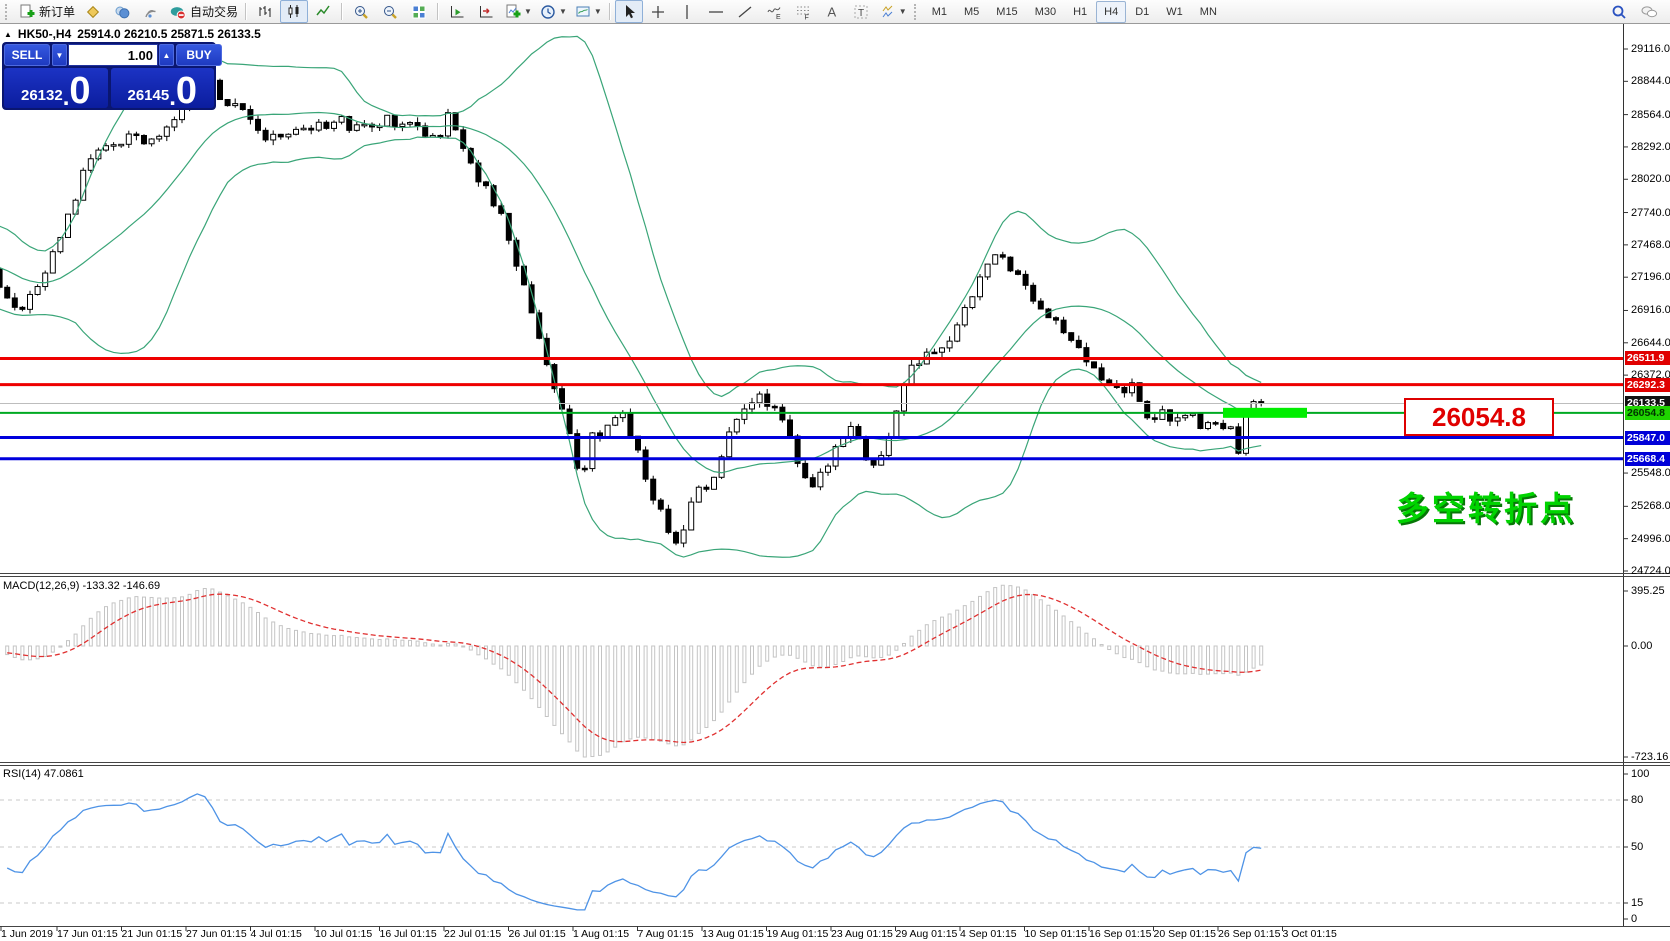  Describe the element at coordinates (1007, 11) in the screenshot. I see `tab-timeframe-m15: M15` at that location.